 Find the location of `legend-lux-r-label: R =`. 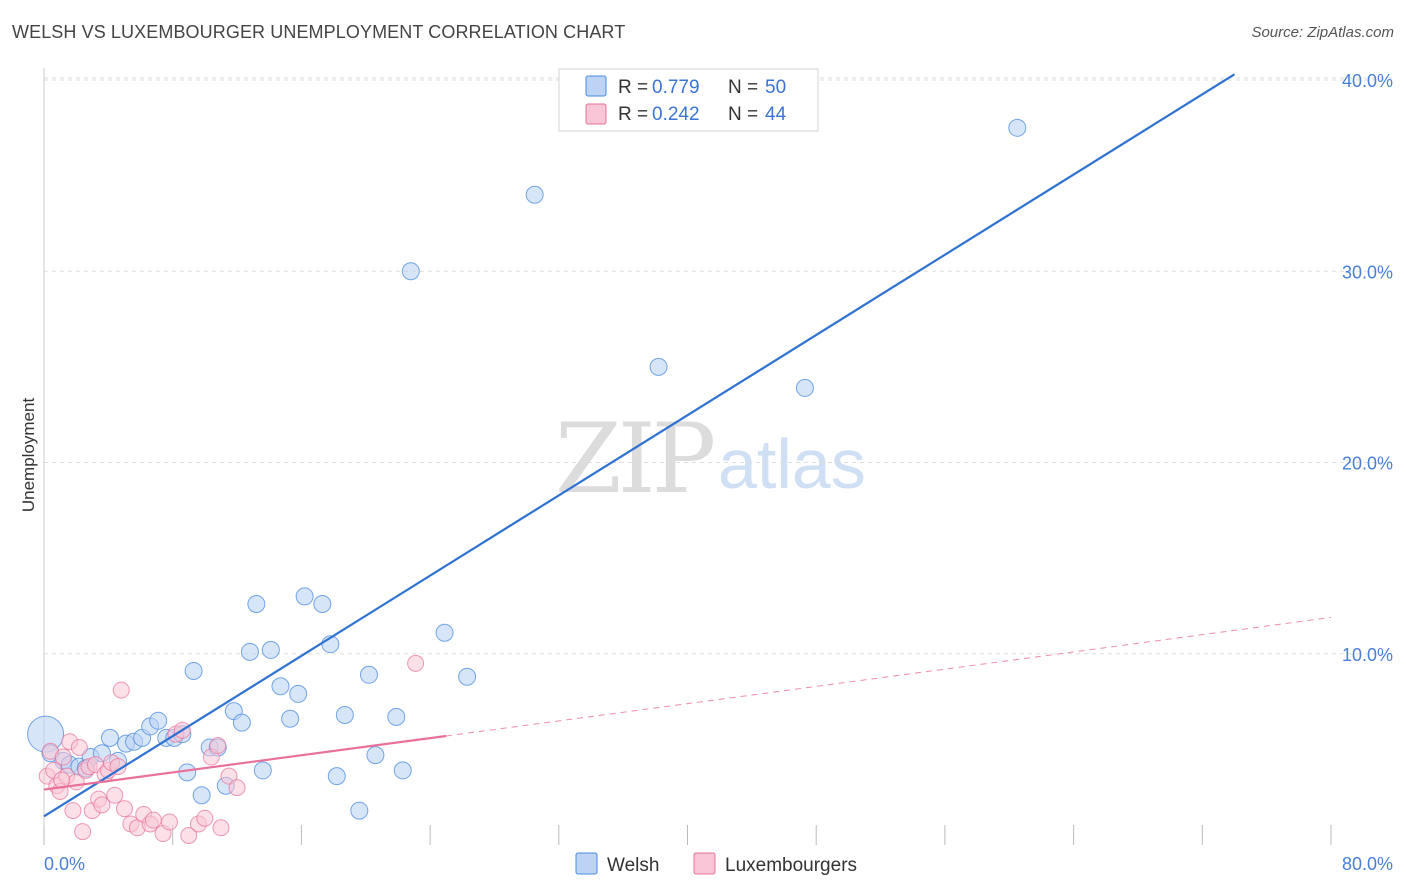

legend-lux-r-label: R = is located at coordinates (633, 114).